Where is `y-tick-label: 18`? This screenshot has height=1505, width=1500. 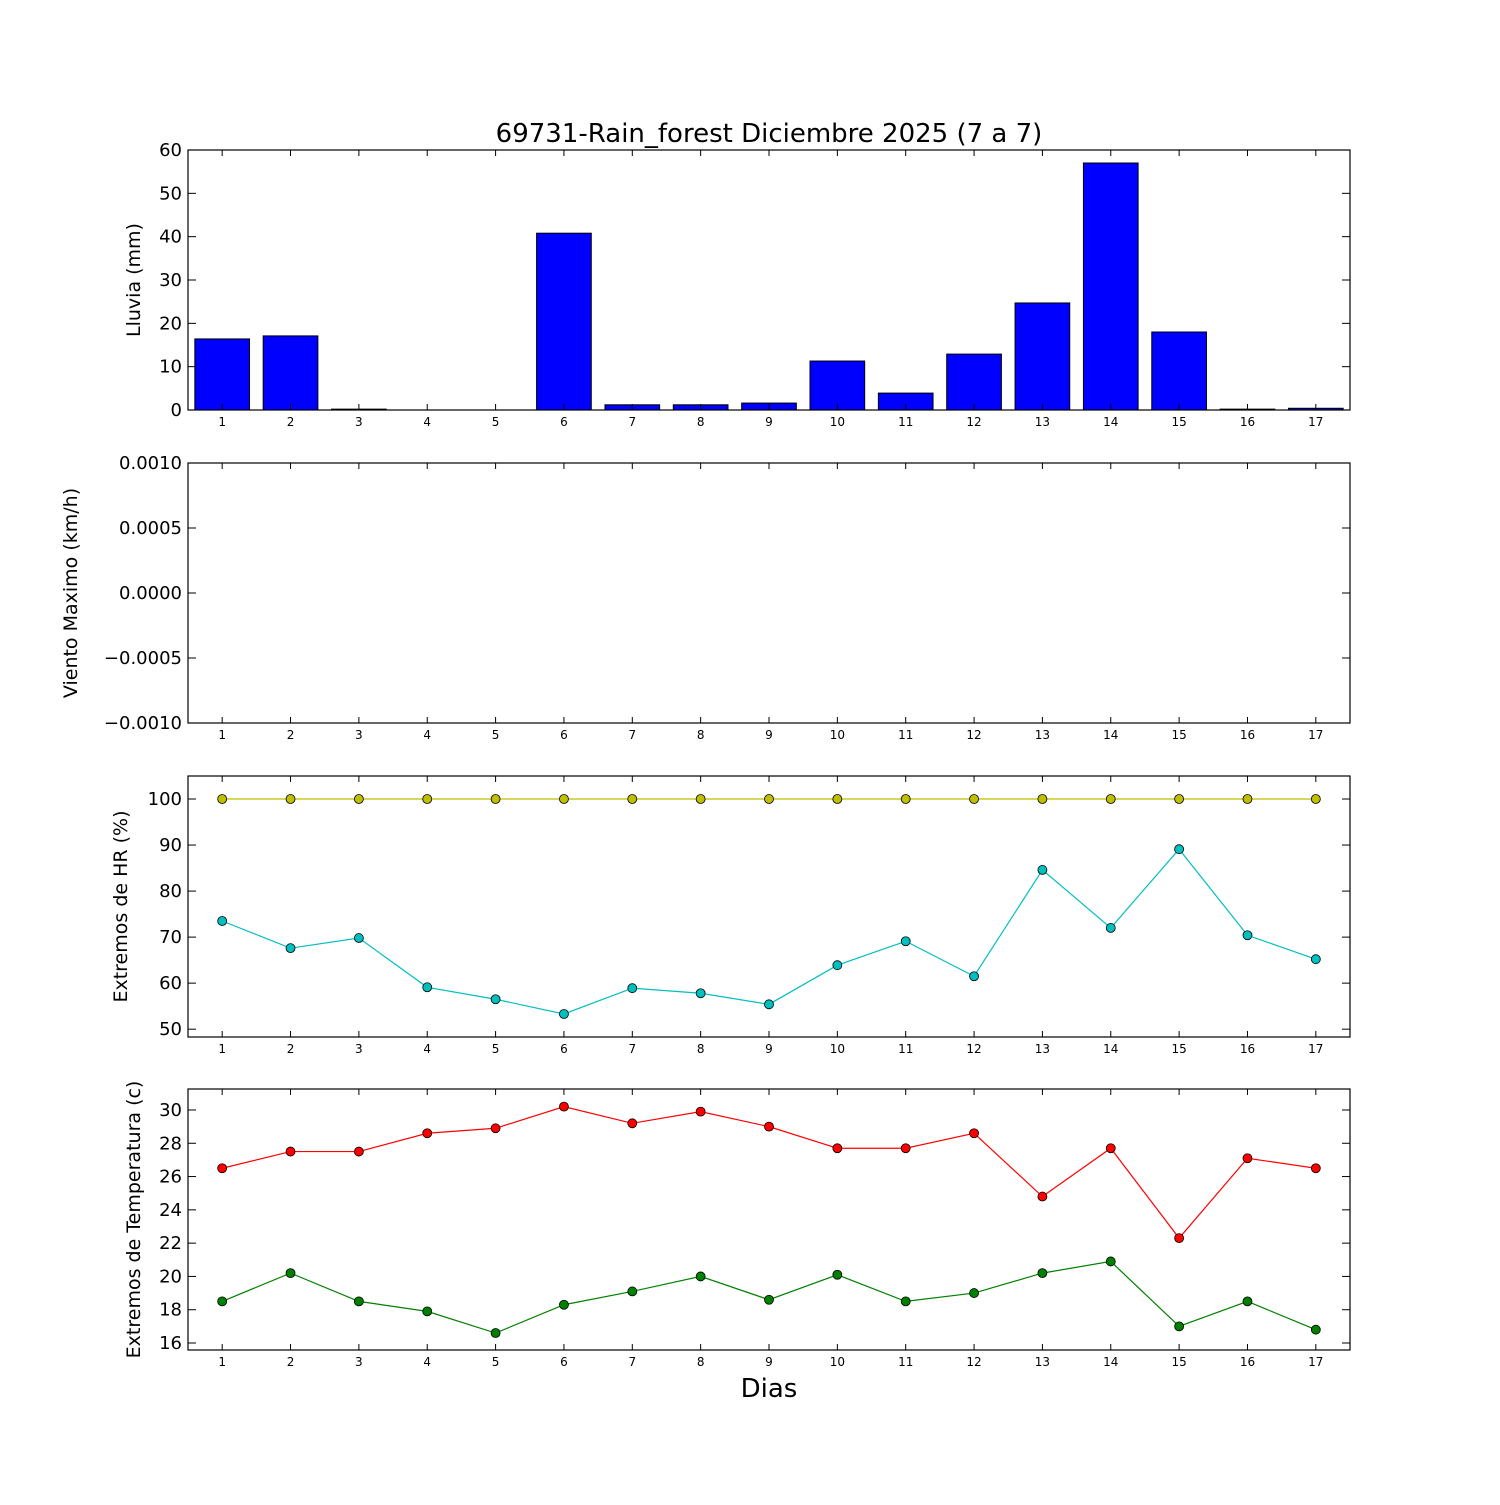 y-tick-label: 18 is located at coordinates (170, 1310).